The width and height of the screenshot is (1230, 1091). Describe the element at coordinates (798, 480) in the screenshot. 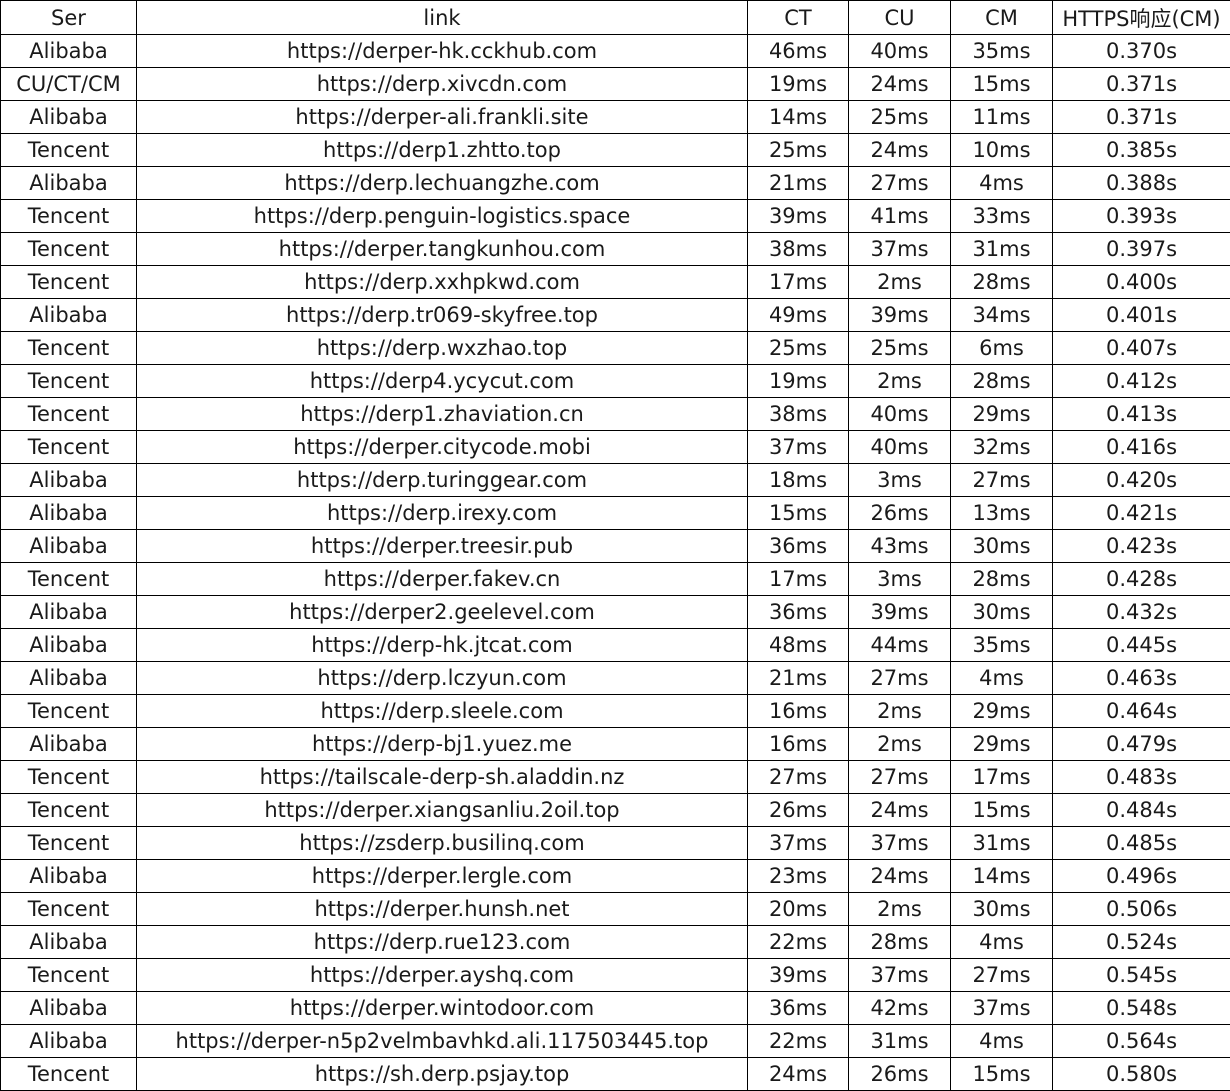

I see `cell-ct: 18ms` at that location.